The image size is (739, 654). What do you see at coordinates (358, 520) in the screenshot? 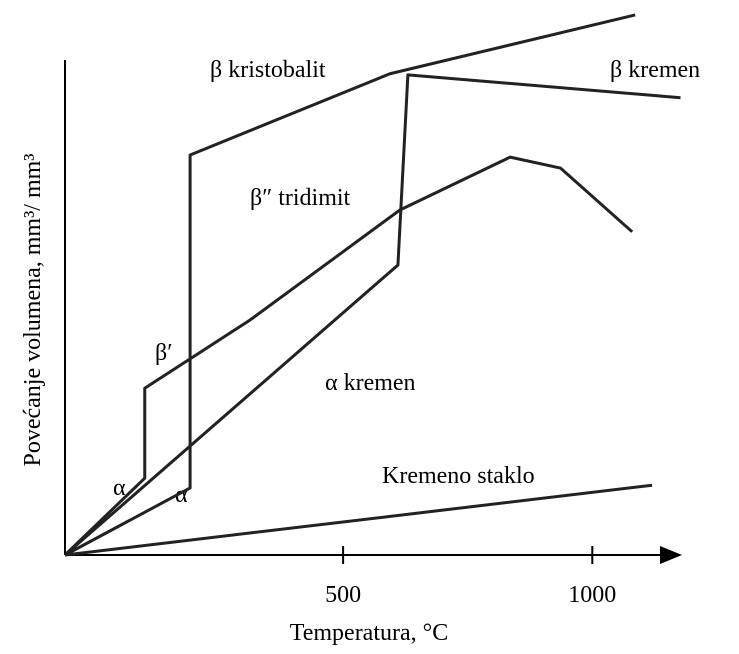
I see `line` at bounding box center [358, 520].